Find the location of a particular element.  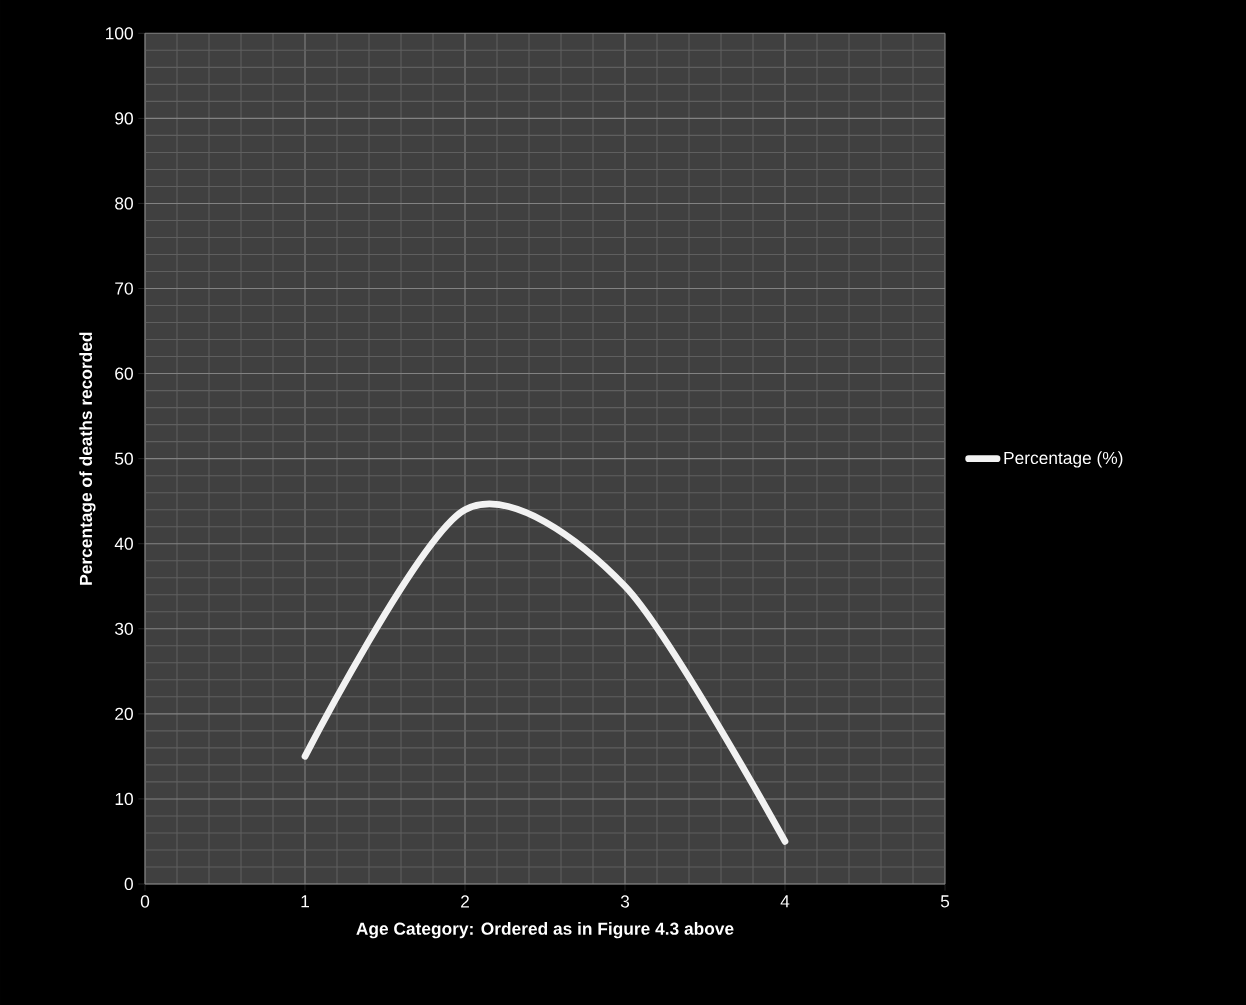

y-tick-label: 90 is located at coordinates (124, 118).